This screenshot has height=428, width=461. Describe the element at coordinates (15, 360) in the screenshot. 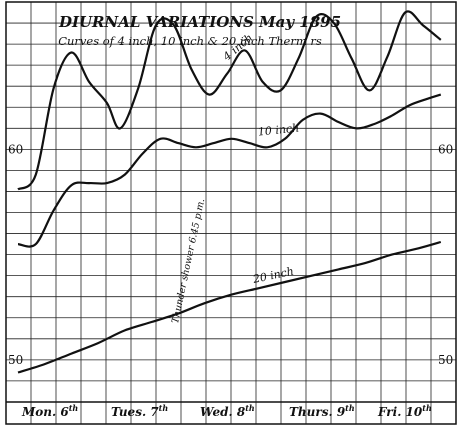

I see `temp-tick-label-left: 50` at that location.